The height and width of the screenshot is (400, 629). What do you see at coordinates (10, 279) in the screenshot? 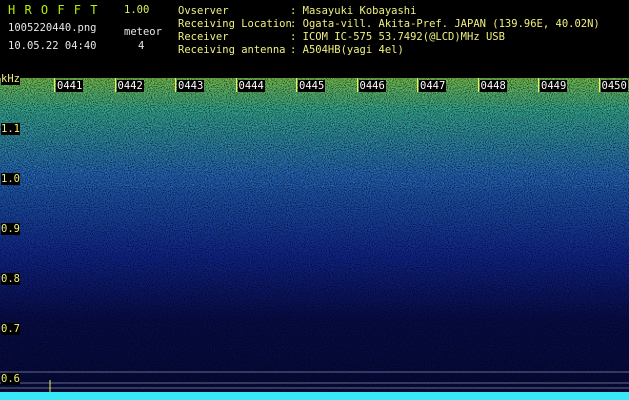
I see `frequency-label: 0.8` at bounding box center [10, 279].